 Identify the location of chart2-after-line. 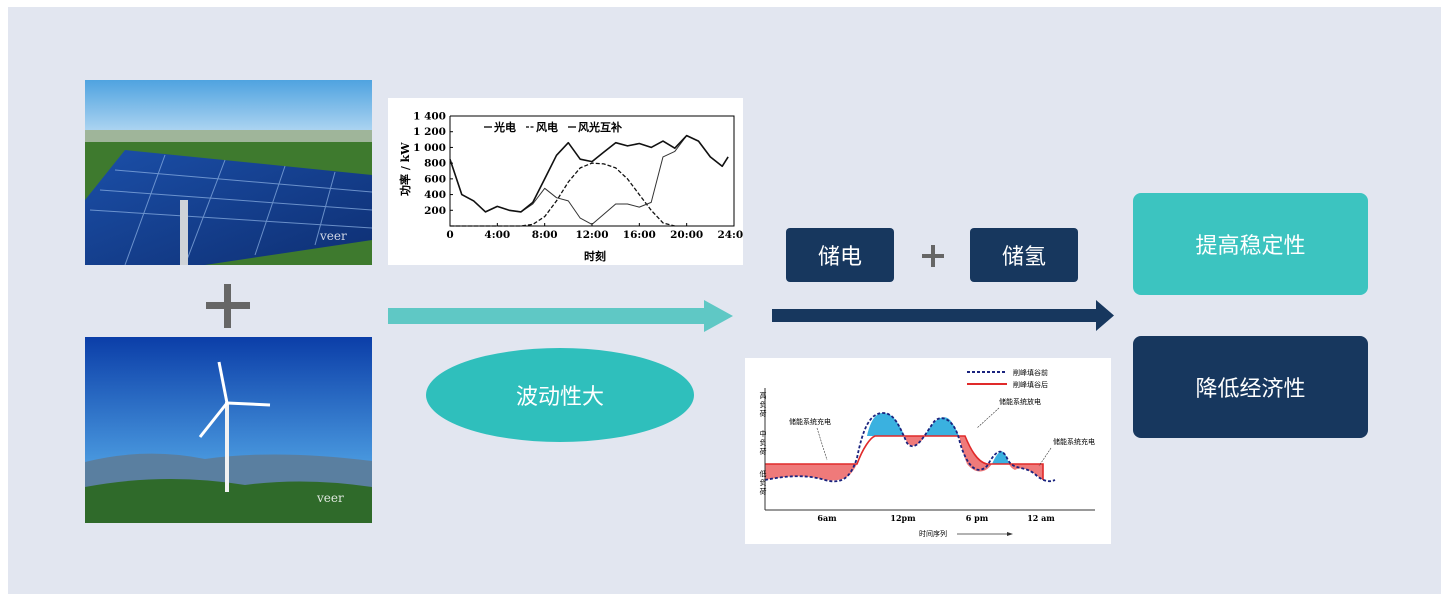
(904, 457).